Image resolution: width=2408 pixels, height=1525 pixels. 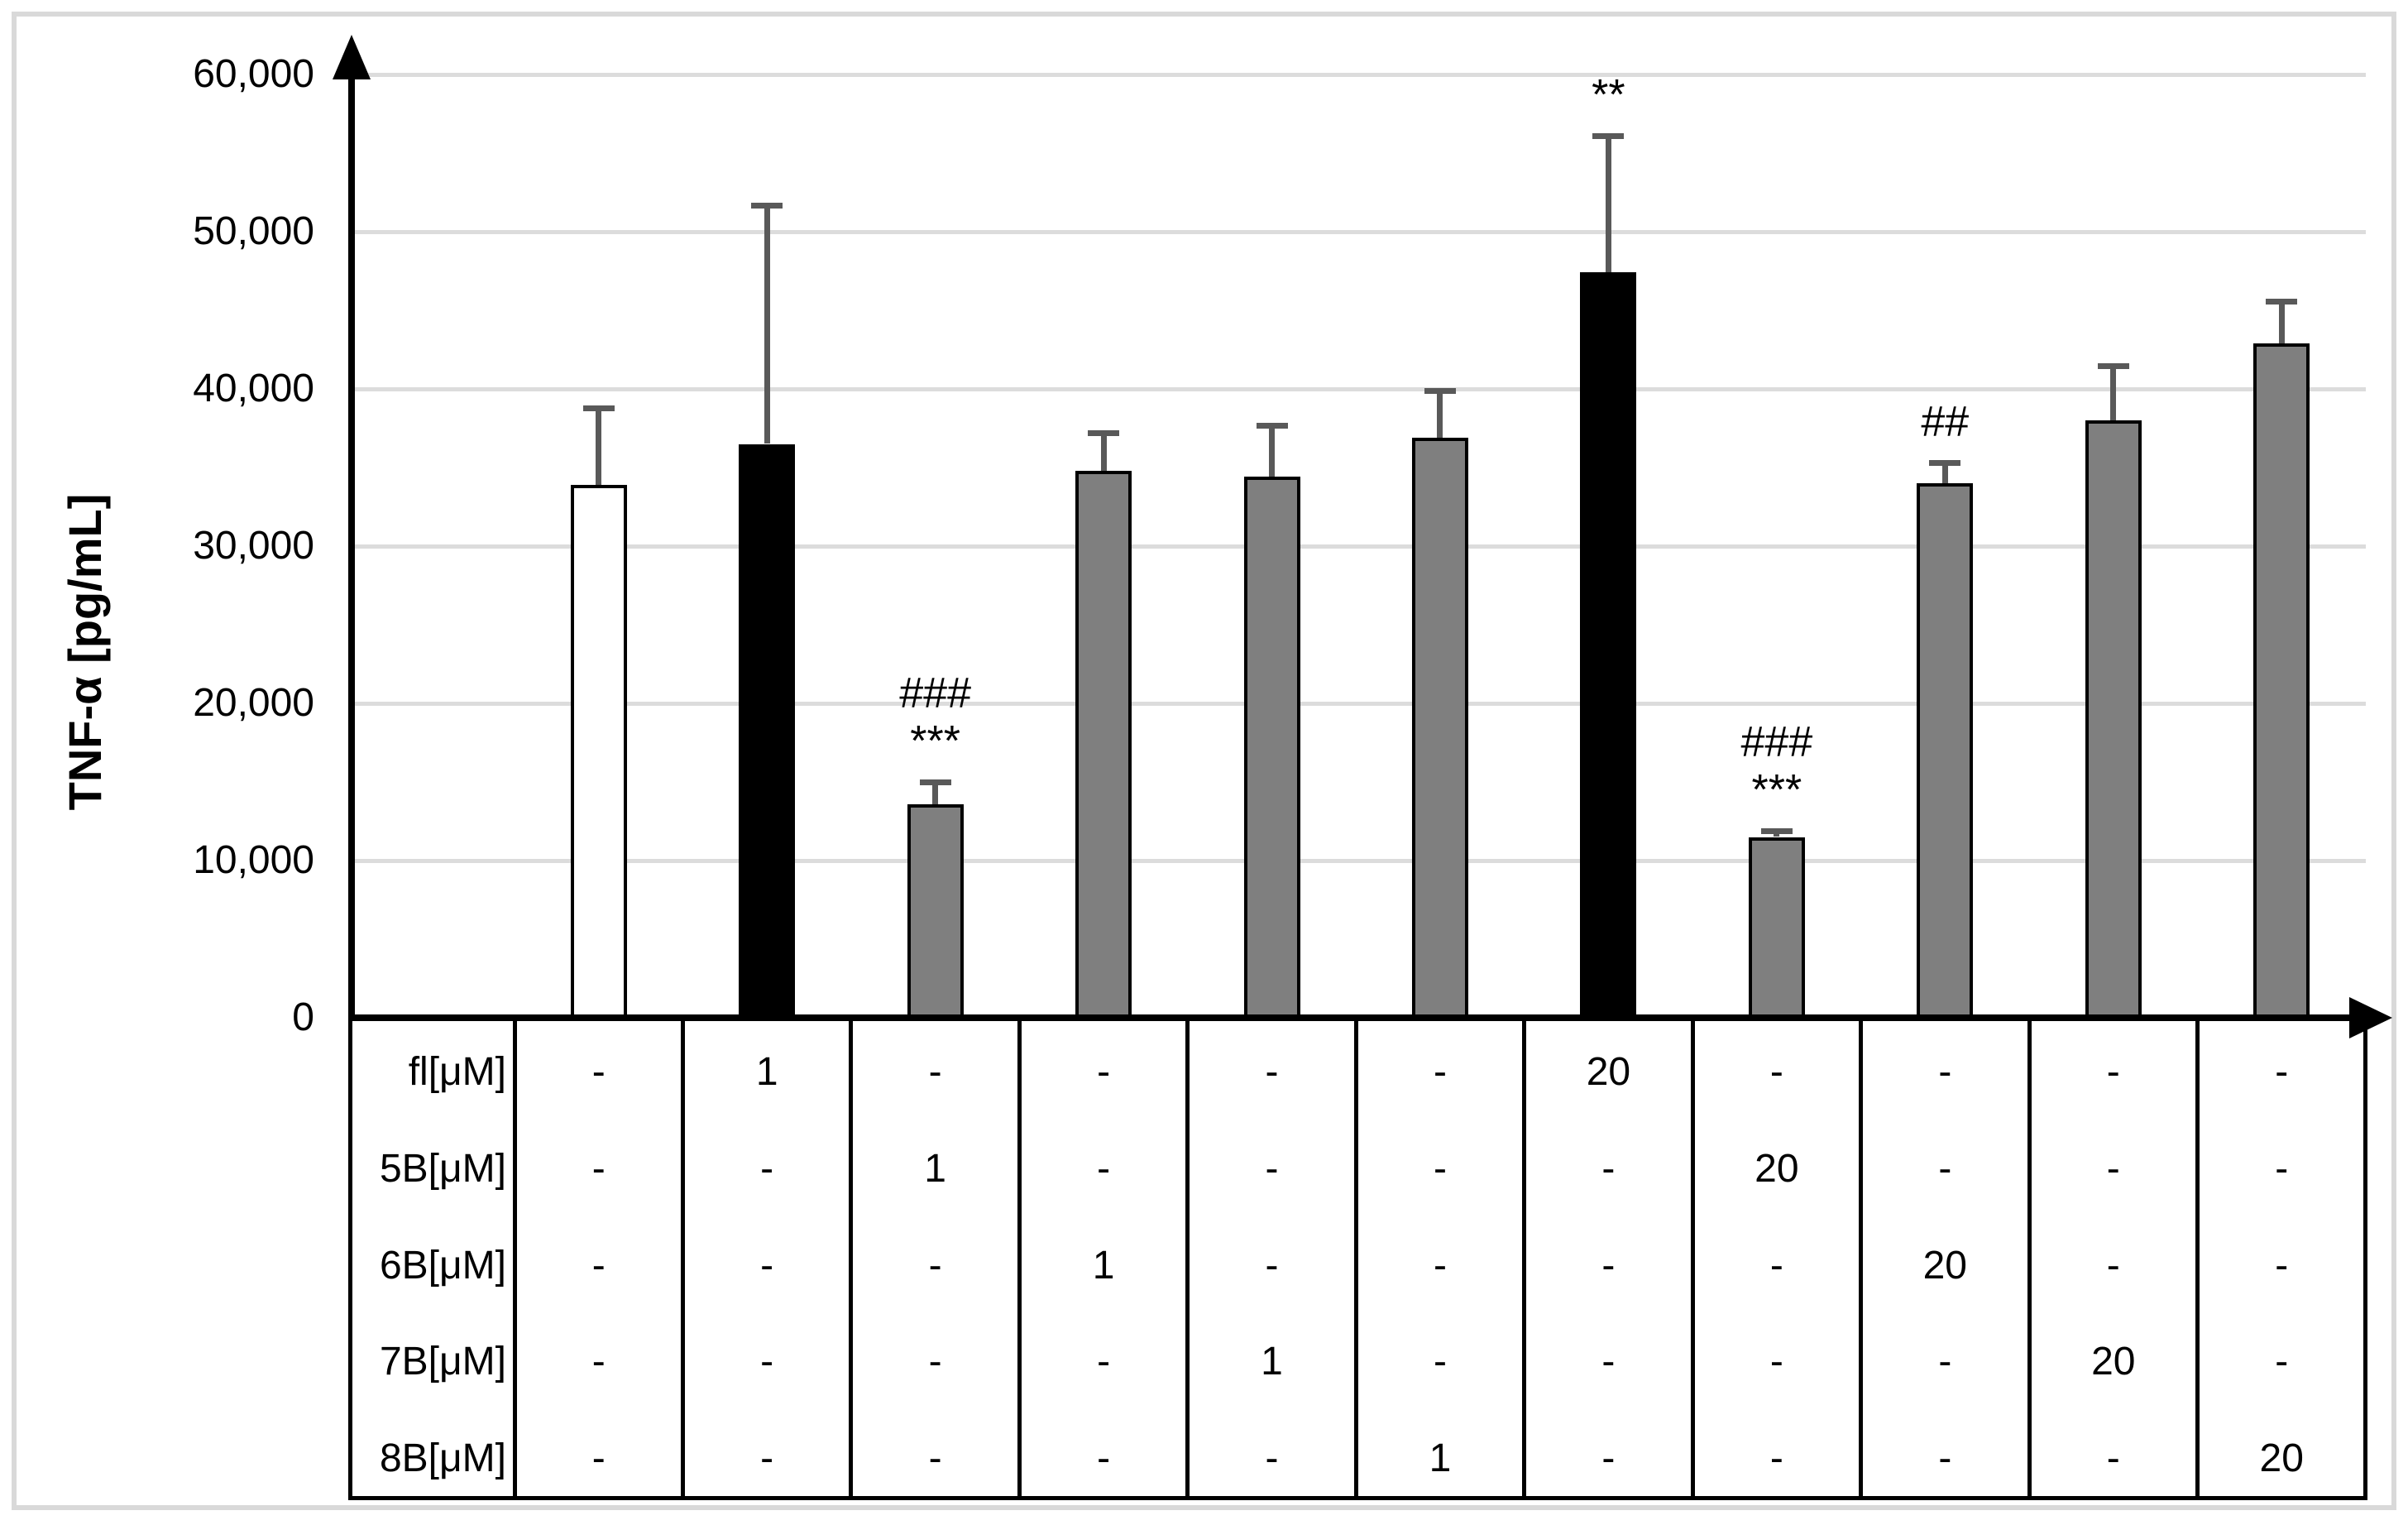 I want to click on y-tick-label: 20,000, so click(x=253, y=703).